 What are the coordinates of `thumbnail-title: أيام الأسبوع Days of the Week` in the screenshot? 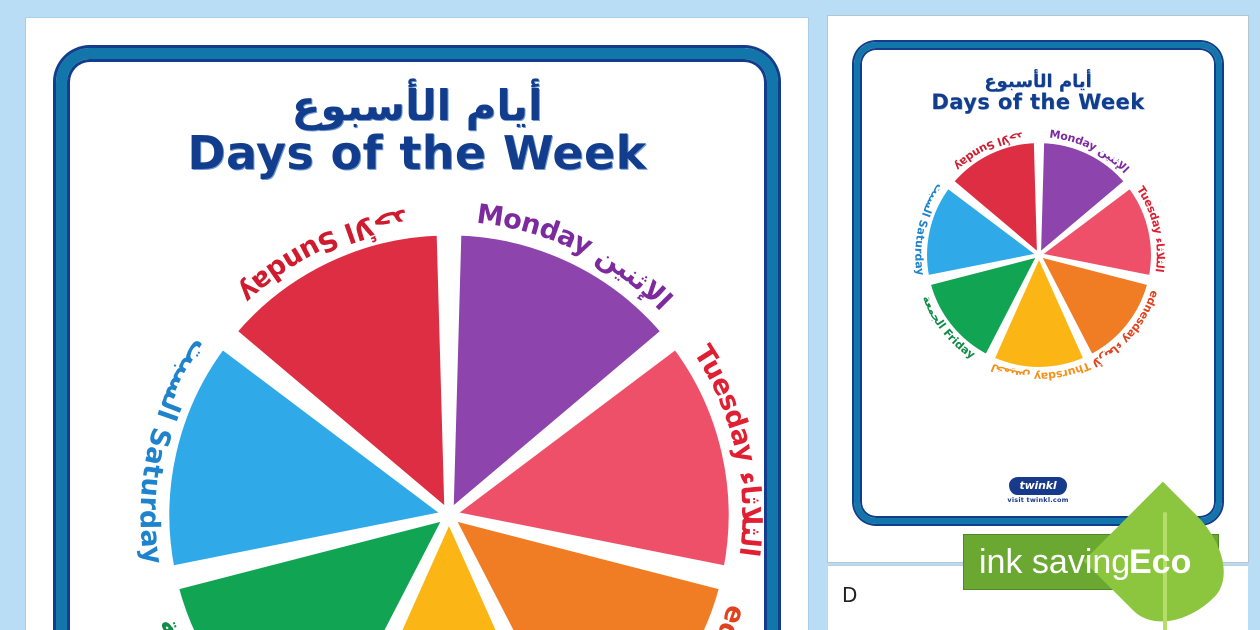 It's located at (1038, 93).